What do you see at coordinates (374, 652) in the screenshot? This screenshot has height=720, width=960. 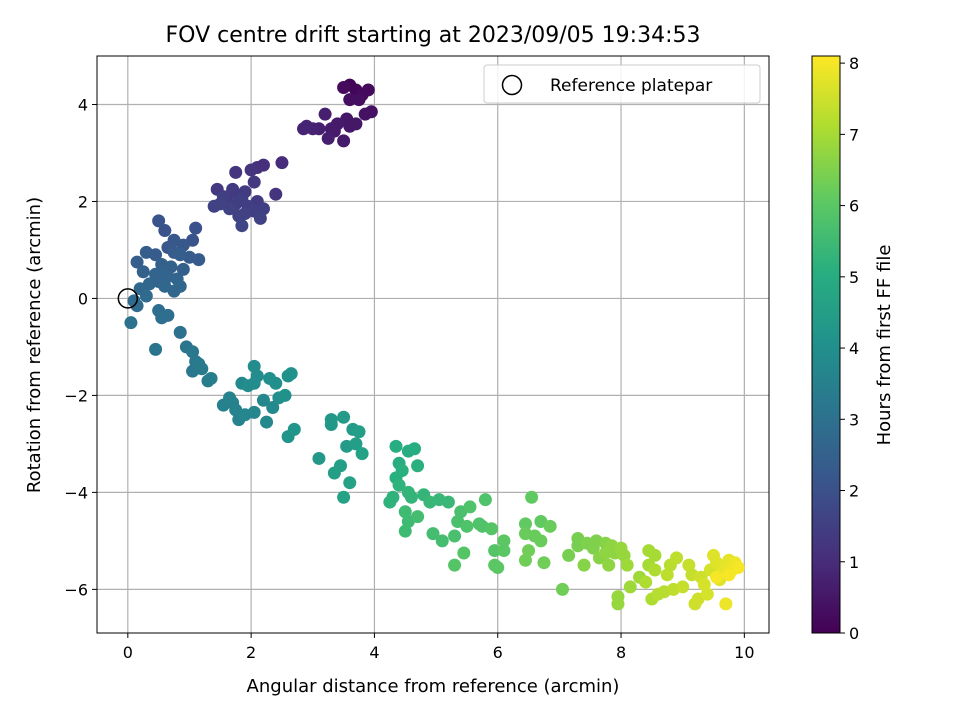 I see `x-tick-label: 4` at bounding box center [374, 652].